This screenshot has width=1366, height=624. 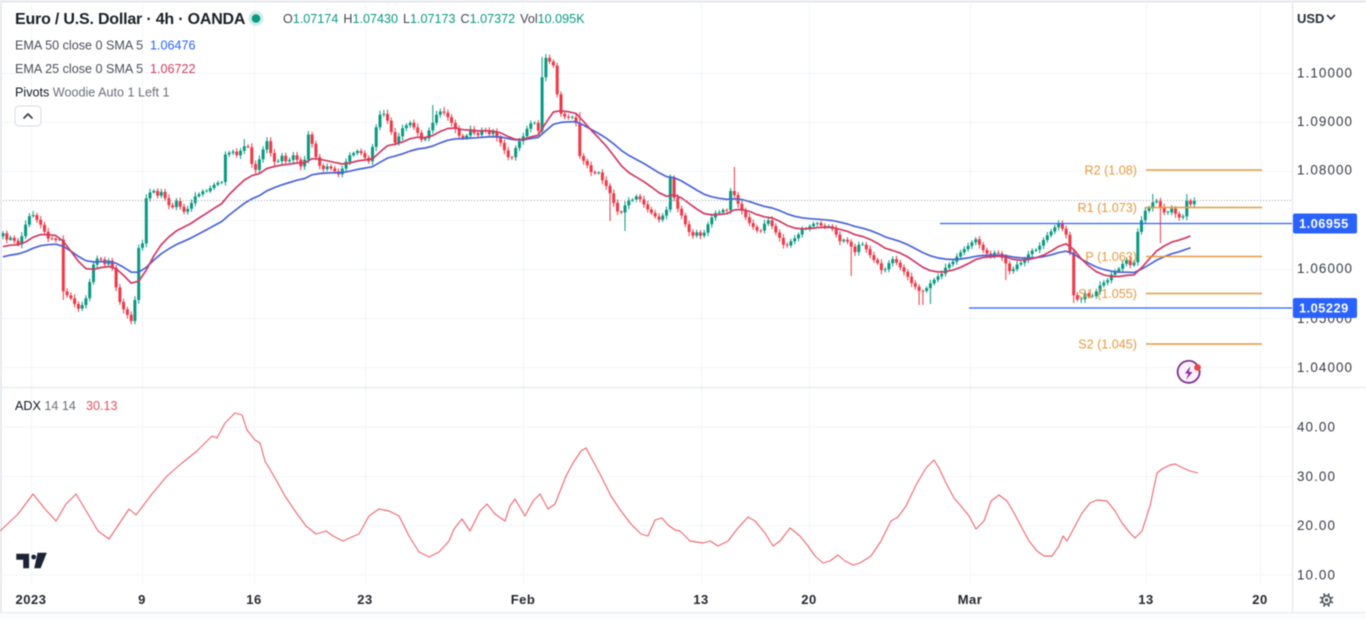 I want to click on svg-text: 2023, so click(x=31, y=599).